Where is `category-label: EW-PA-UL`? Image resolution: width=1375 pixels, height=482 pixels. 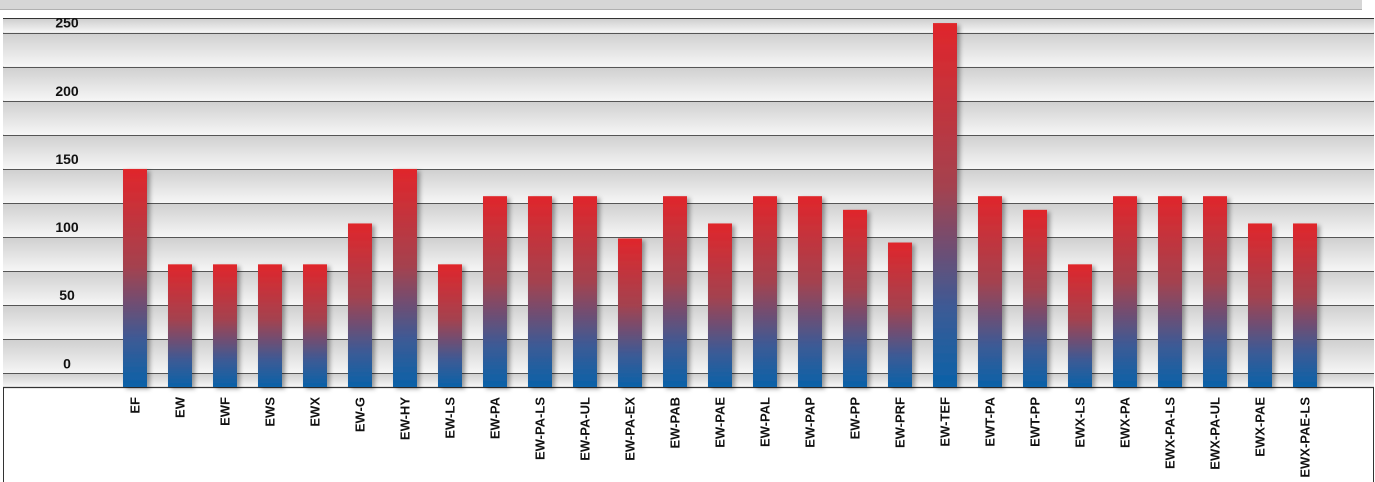
category-label: EW-PA-UL is located at coordinates (585, 429).